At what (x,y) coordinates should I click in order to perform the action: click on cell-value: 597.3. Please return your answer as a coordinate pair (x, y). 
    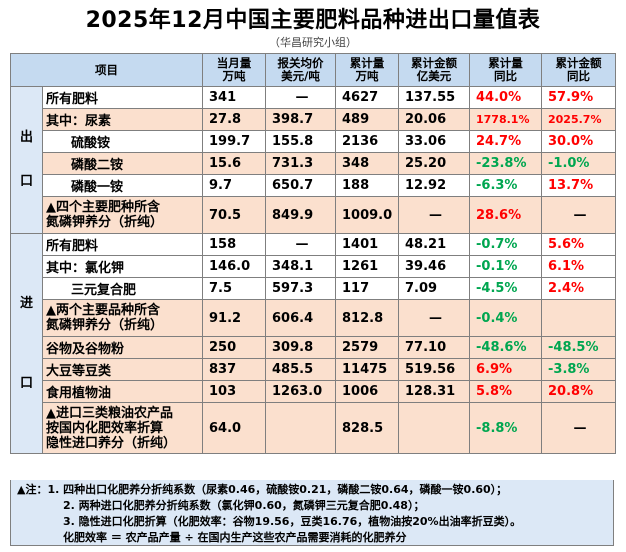
    Looking at the image, I should click on (300, 288).